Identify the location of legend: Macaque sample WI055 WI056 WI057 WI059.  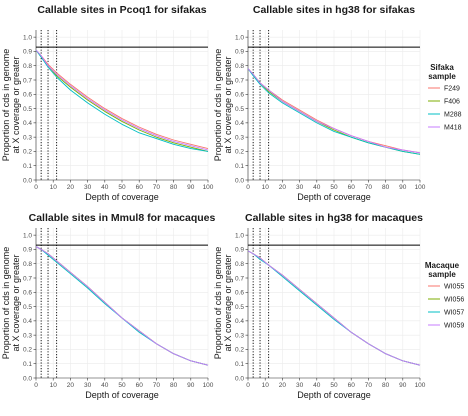
(444, 295).